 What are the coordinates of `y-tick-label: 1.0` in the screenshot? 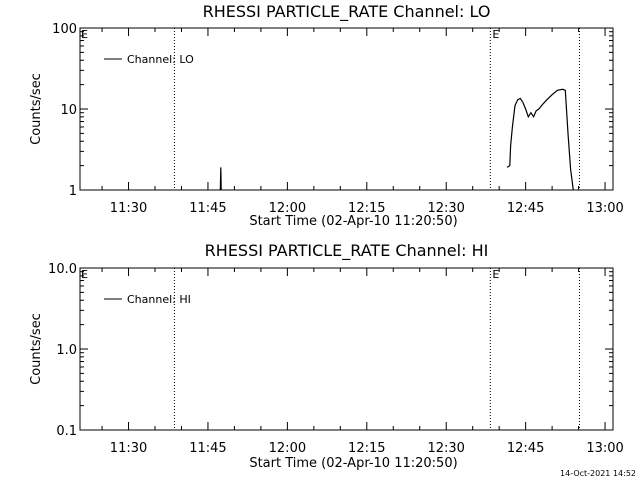 It's located at (66, 350).